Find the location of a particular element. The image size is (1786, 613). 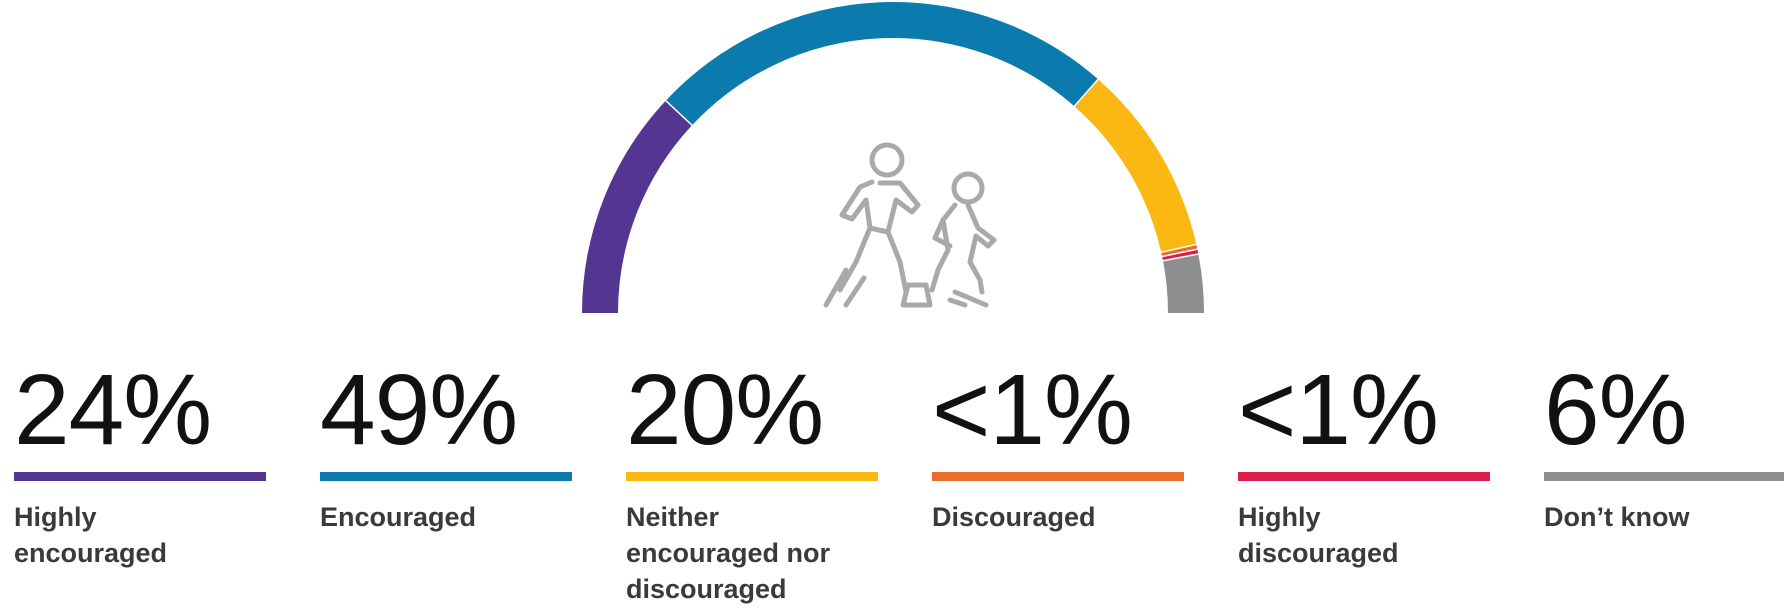

legend-label: Don’t know is located at coordinates (1617, 517).